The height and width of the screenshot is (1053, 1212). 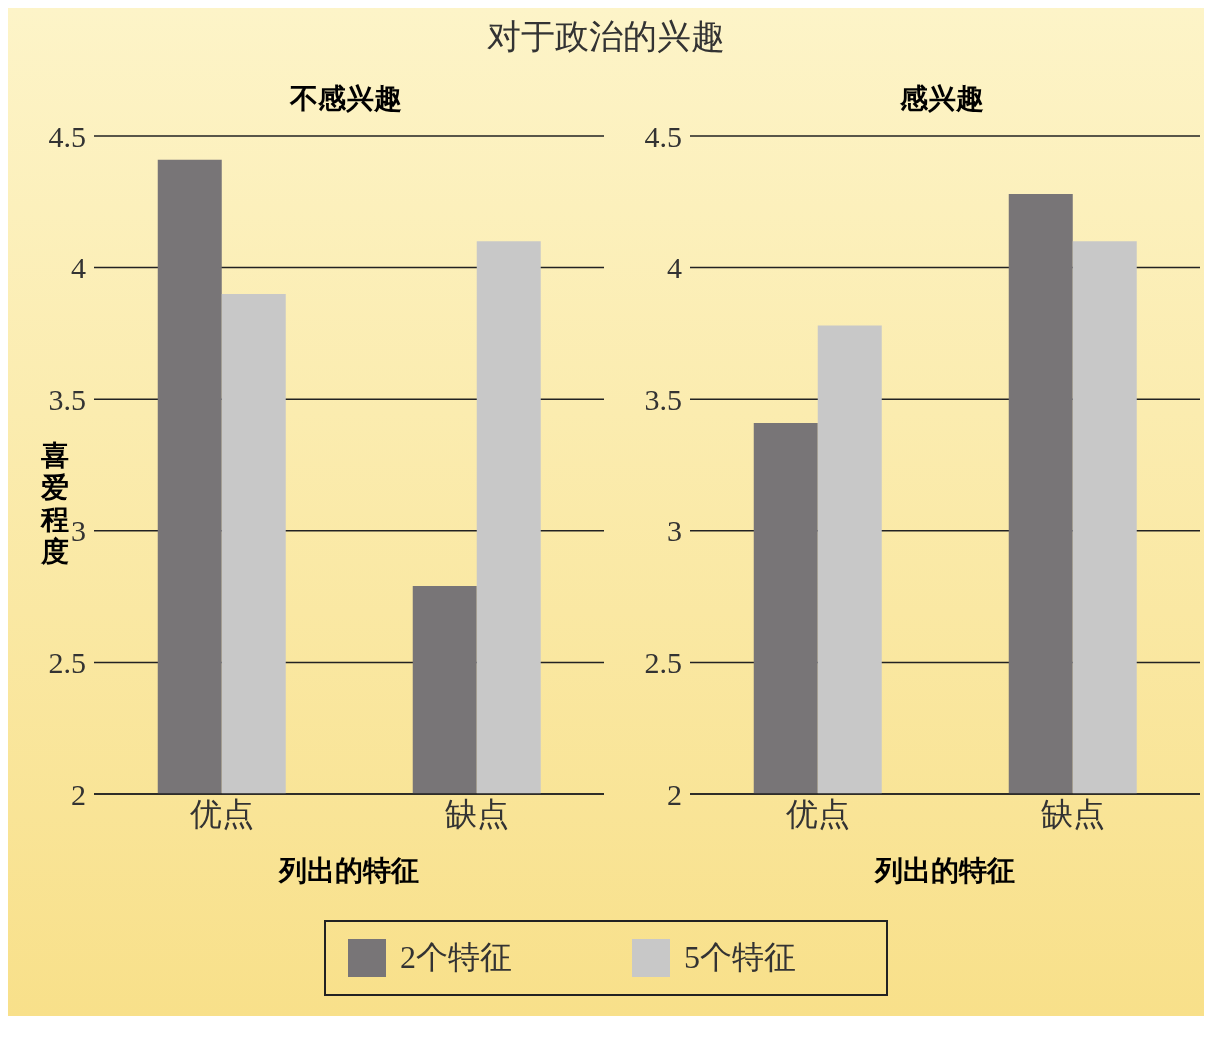 I want to click on legend-label: 2个特征, so click(x=455, y=957).